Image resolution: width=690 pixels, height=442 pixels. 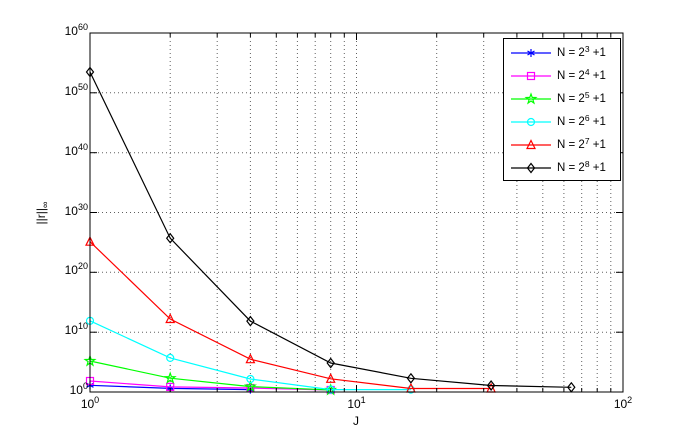 I want to click on y-tick-label: 1040, so click(x=76, y=149).